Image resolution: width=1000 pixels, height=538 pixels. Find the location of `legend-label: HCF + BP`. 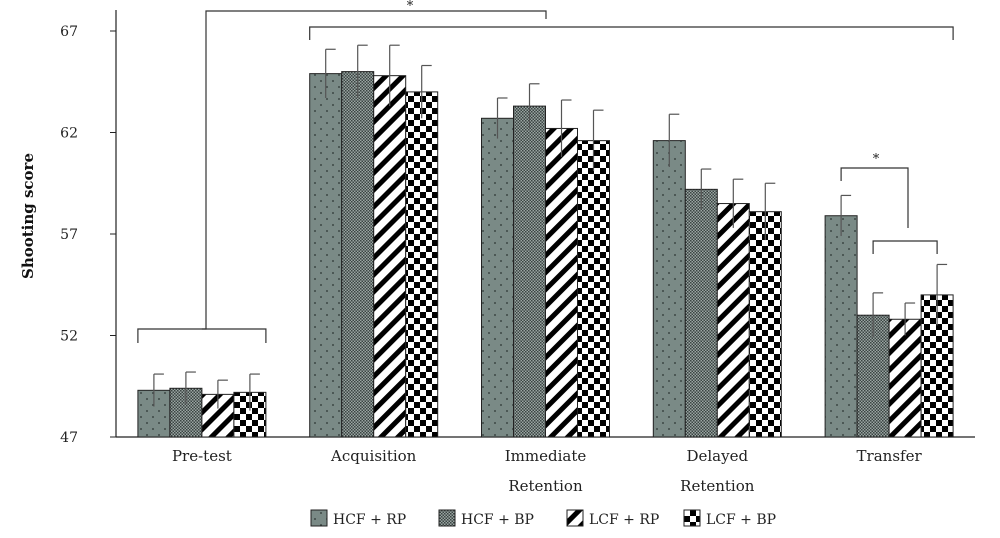

legend-label: HCF + BP is located at coordinates (497, 520).